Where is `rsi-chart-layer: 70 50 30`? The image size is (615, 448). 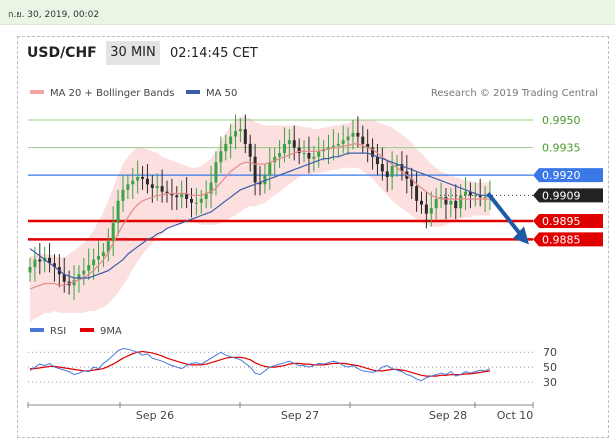 rsi-chart-layer: 70 50 30 is located at coordinates (292, 367).